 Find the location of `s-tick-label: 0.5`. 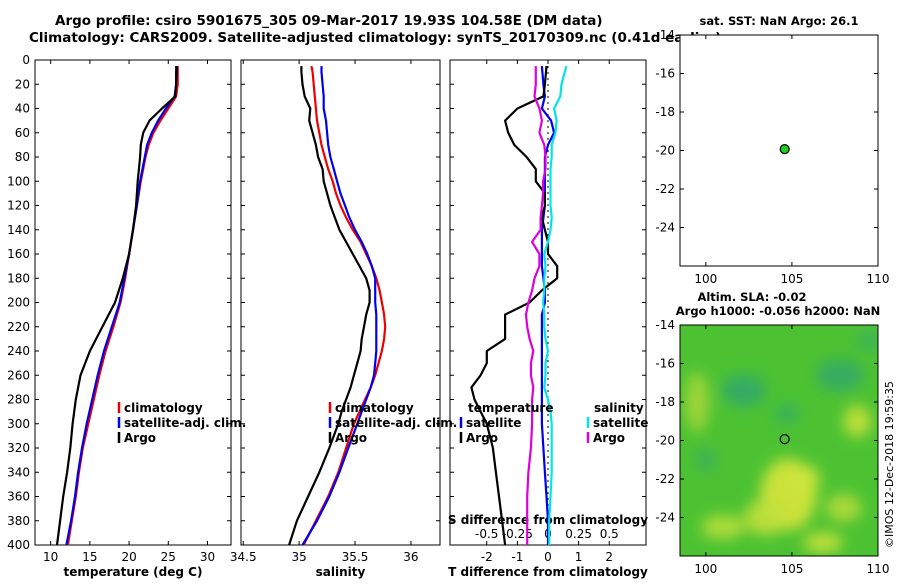

s-tick-label: 0.5 is located at coordinates (609, 534).